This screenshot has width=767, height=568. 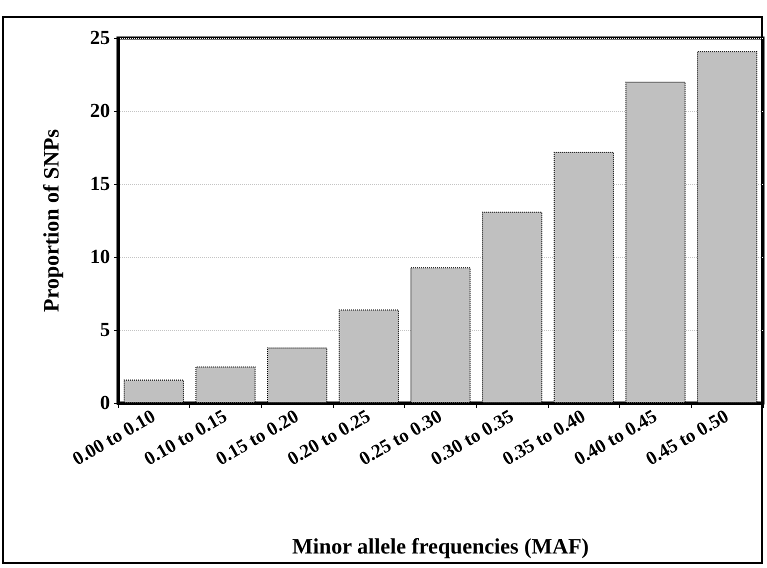 I want to click on y-tick-label: 25, so click(x=100, y=38).